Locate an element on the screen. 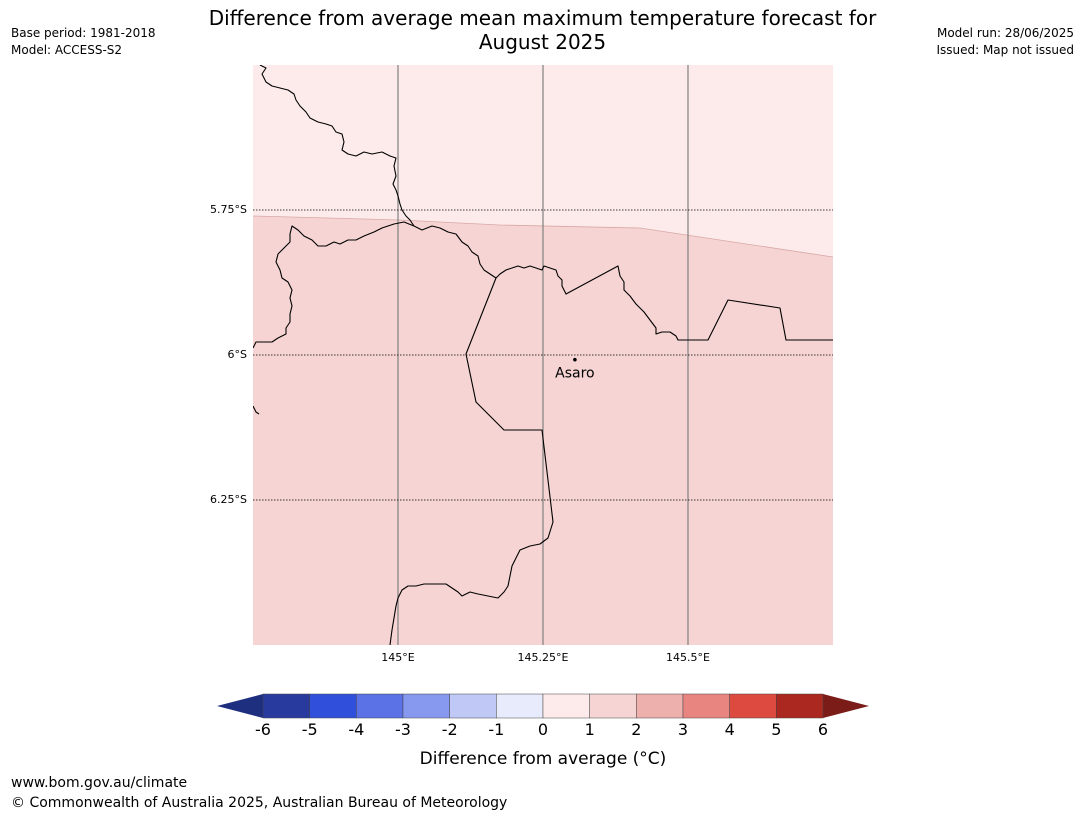  colorbar-tick-label: 2 is located at coordinates (636, 729).